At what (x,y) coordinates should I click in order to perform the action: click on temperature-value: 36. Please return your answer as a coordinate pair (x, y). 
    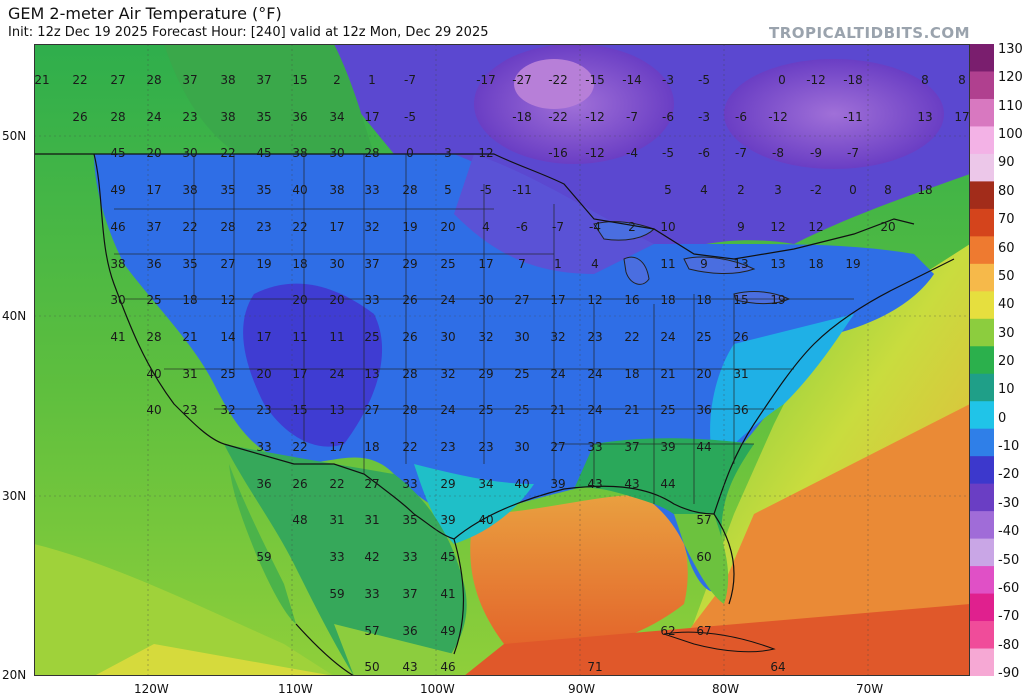
    Looking at the image, I should click on (299, 117).